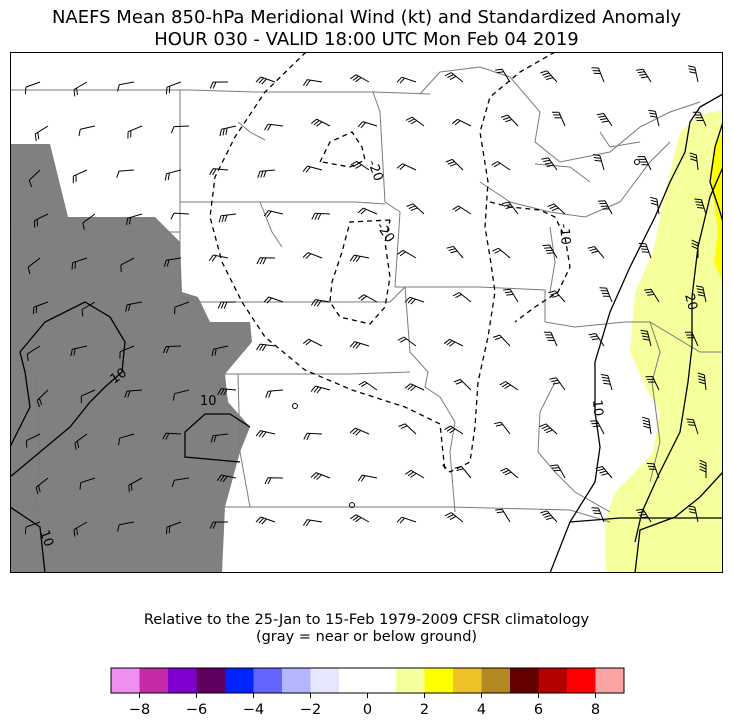 This screenshot has height=724, width=733. I want to click on contour-label: -20, so click(374, 170).